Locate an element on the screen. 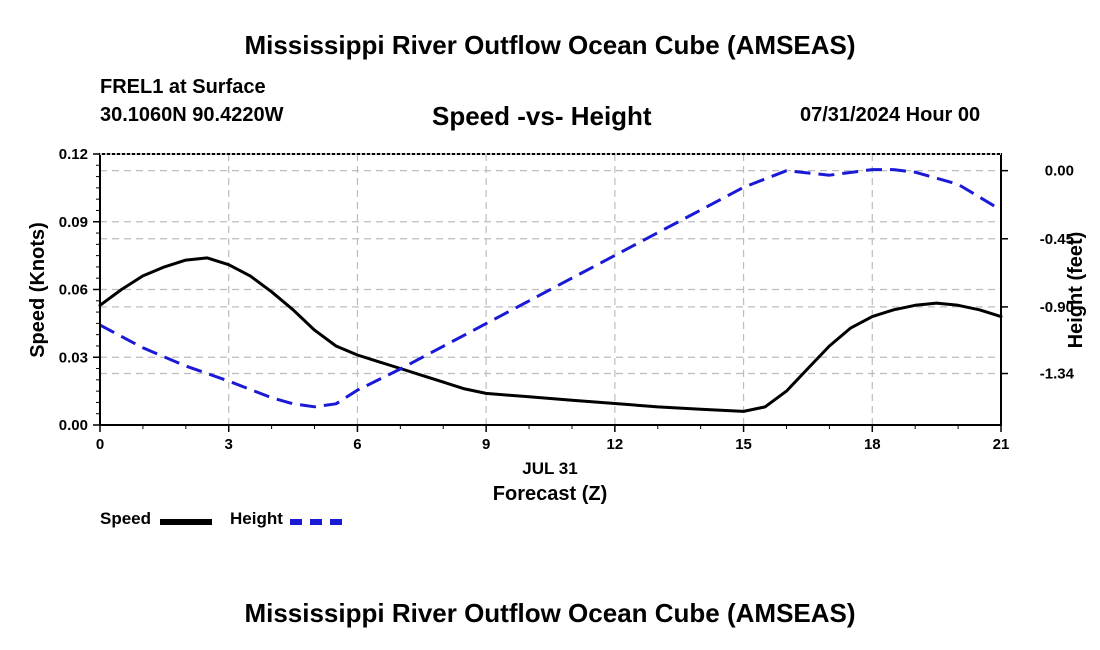 This screenshot has height=650, width=1100. x-tick-label: 12 is located at coordinates (615, 444).